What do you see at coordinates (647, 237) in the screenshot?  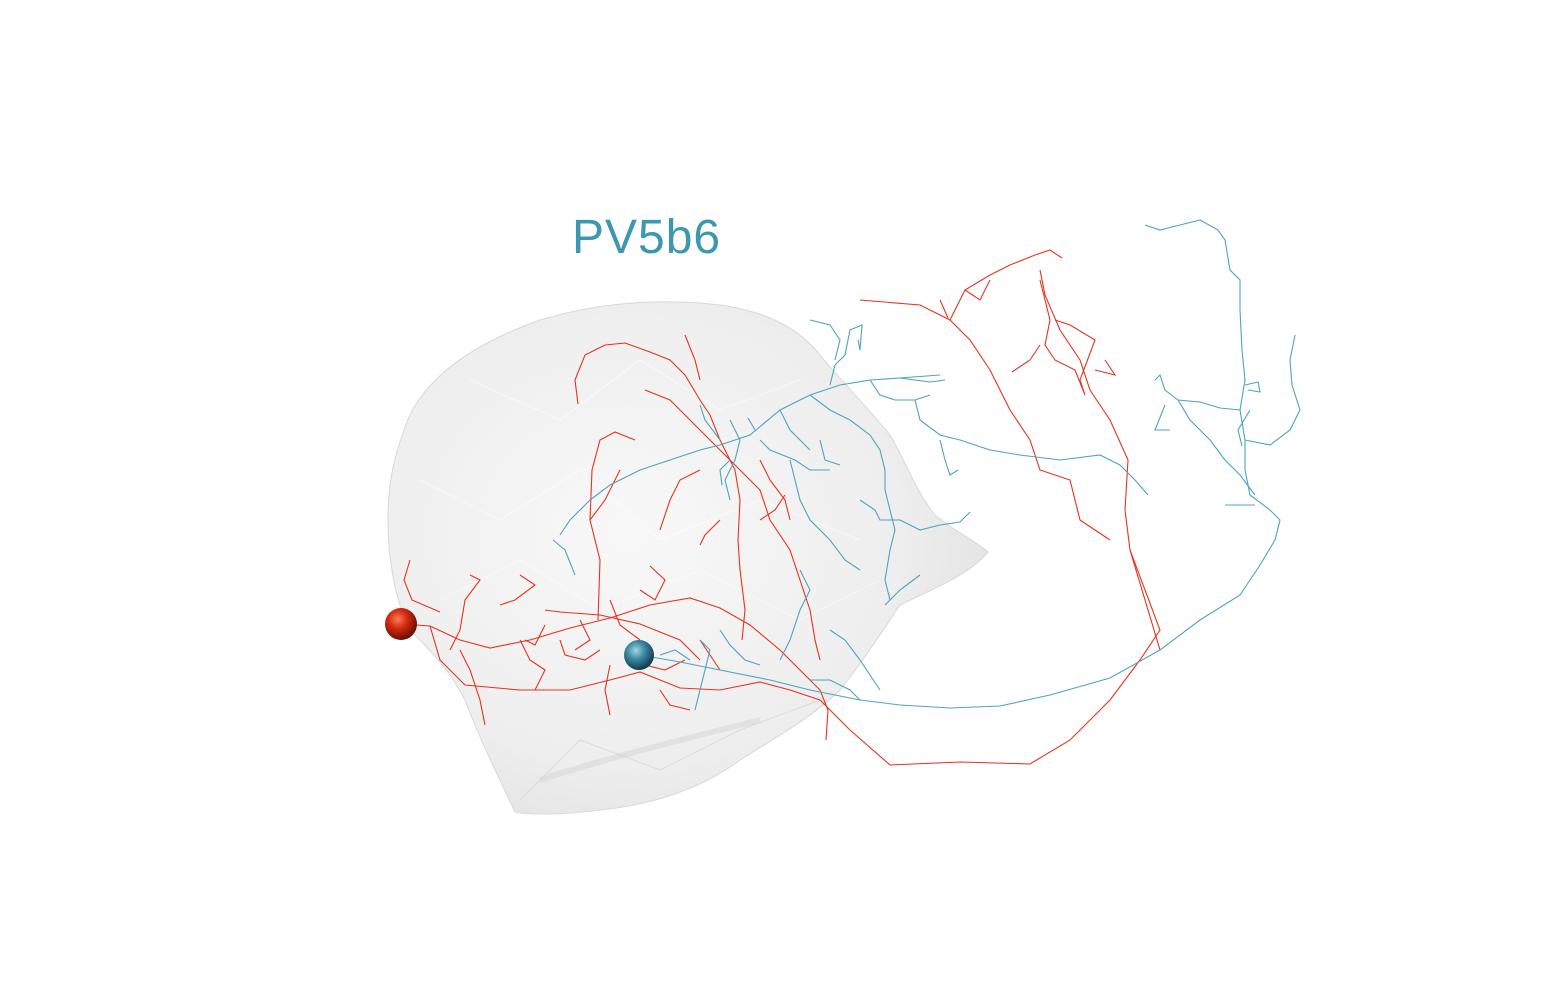 I see `neuron-label: PV5b6` at bounding box center [647, 237].